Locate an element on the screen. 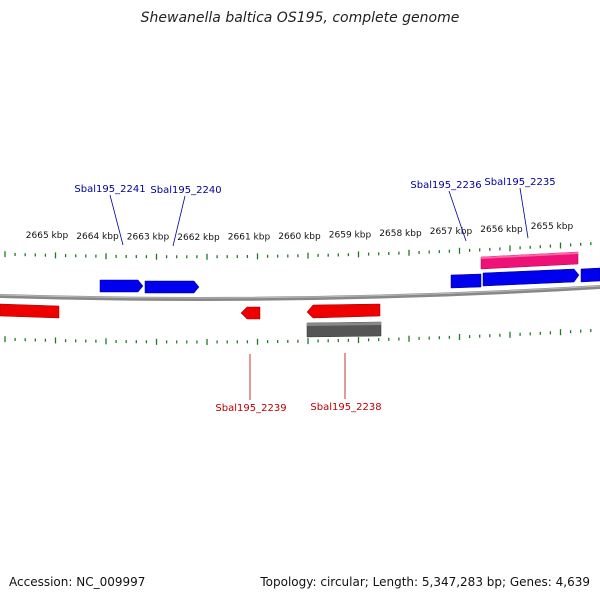 The width and height of the screenshot is (600, 600). accession-label: Accession: NC_009997 is located at coordinates (77, 582).